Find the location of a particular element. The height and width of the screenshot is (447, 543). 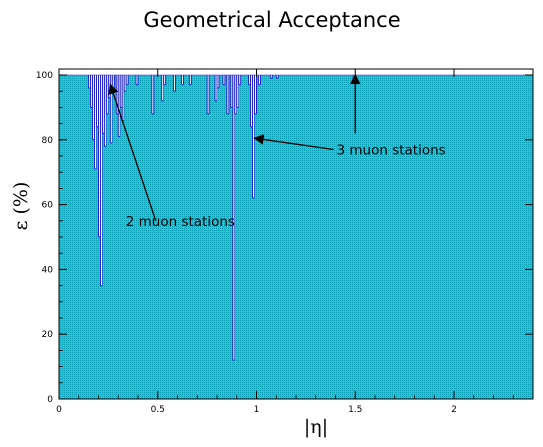

x-axis-label: |η| is located at coordinates (316, 427).